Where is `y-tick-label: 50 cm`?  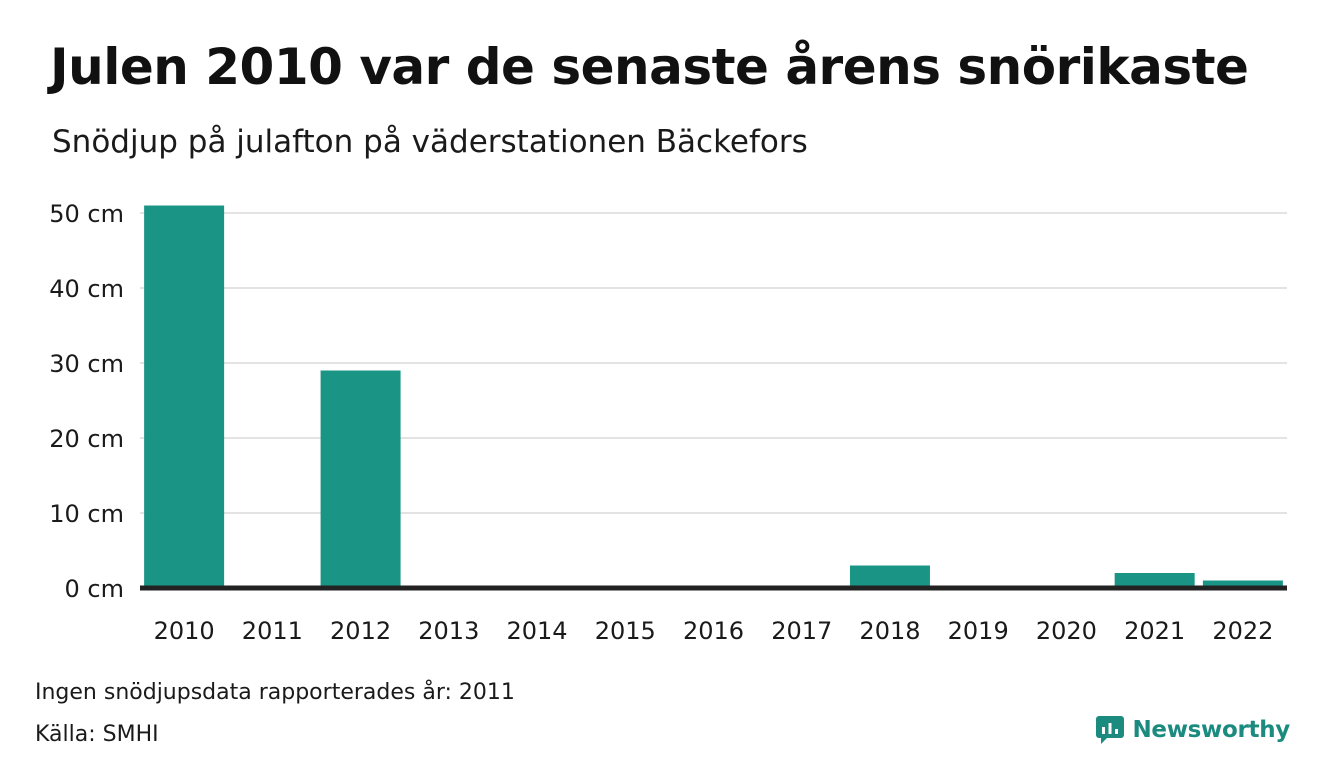 y-tick-label: 50 cm is located at coordinates (86, 214).